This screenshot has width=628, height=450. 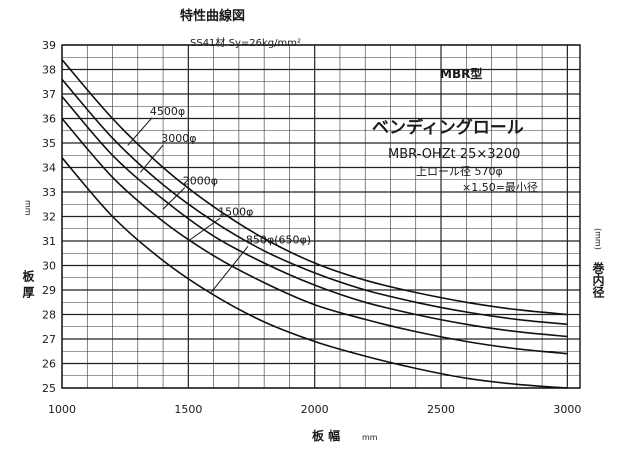 I want to click on y-tick-label: 28, so click(x=49, y=315).